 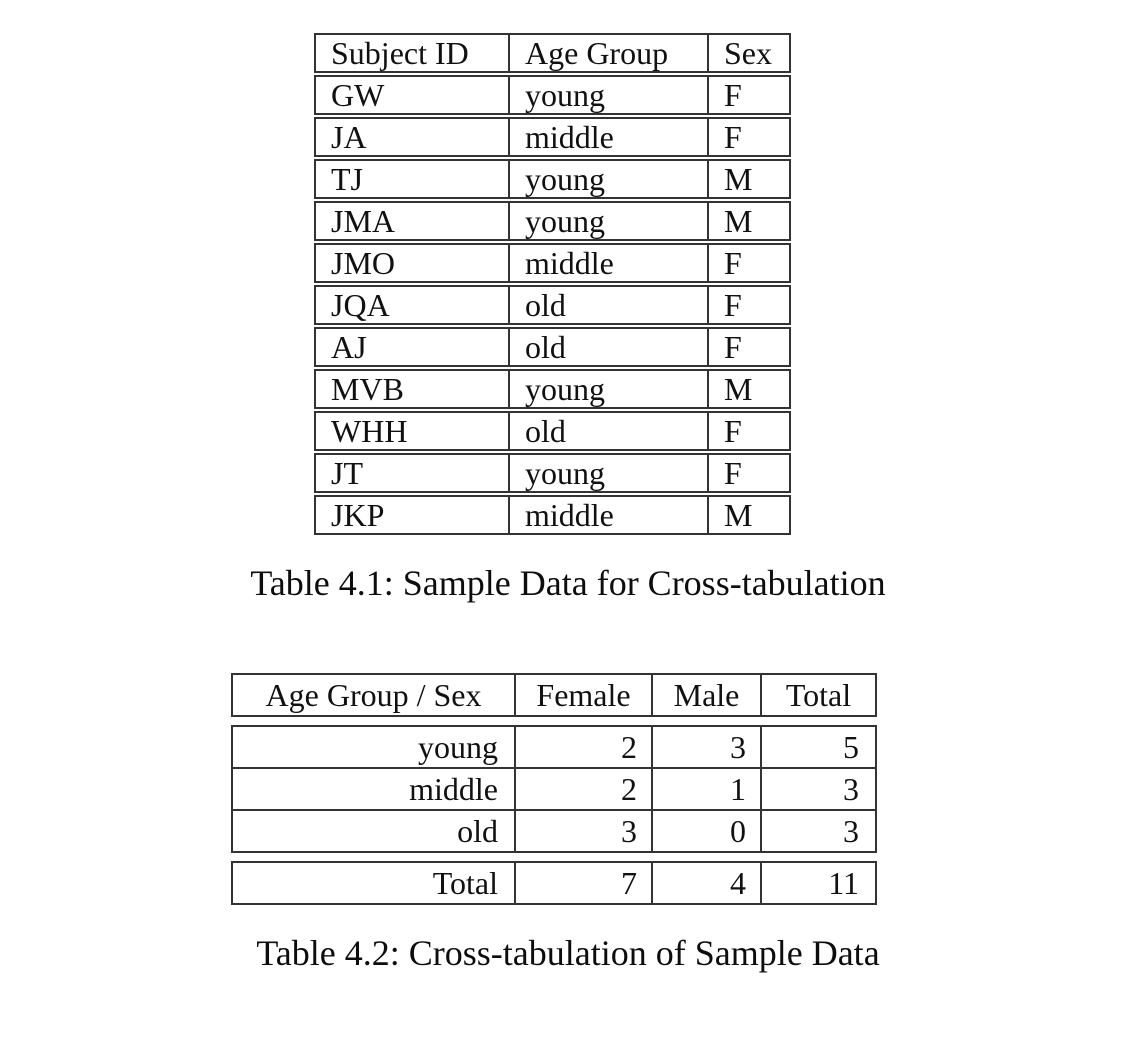 I want to click on crosstab-row-old: old 3 0 3, so click(x=554, y=830).